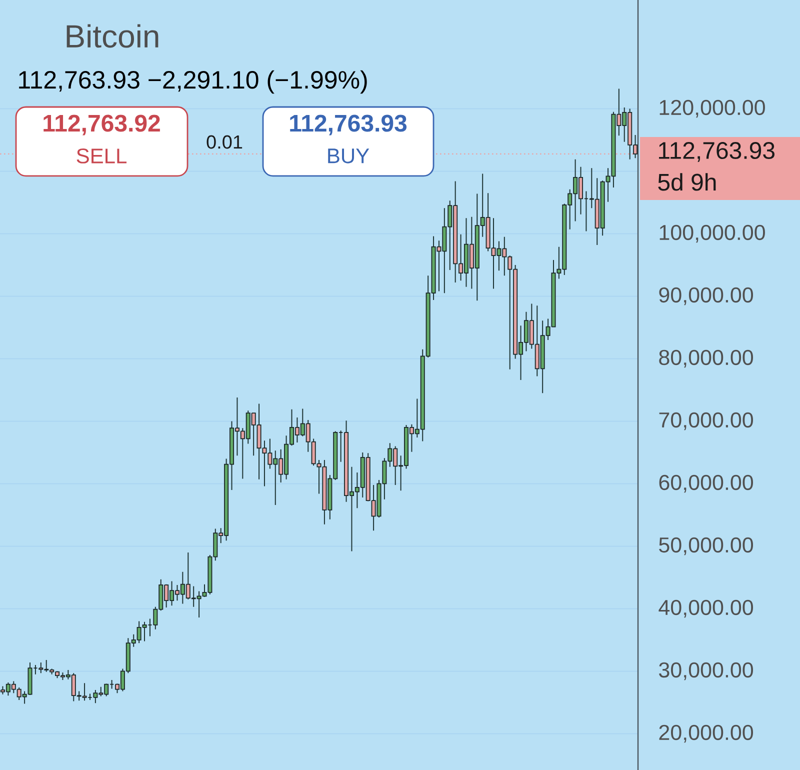 This screenshot has height=770, width=800. What do you see at coordinates (706, 733) in the screenshot?
I see `y-tick-label: 20,000.00` at bounding box center [706, 733].